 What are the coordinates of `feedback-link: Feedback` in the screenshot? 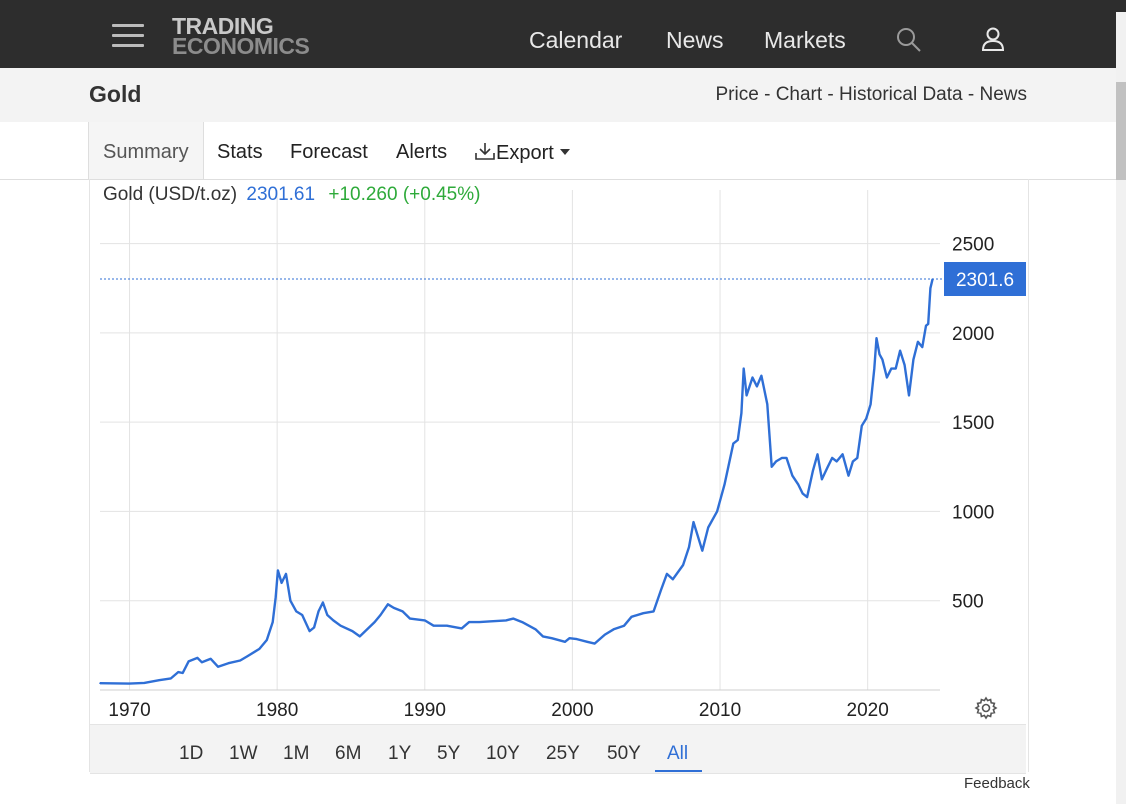 It's located at (997, 783).